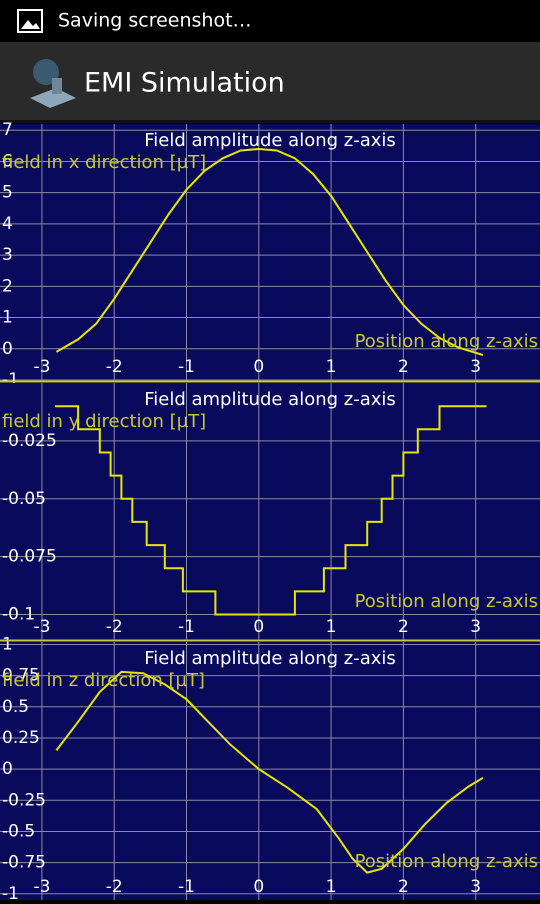 The width and height of the screenshot is (540, 904). What do you see at coordinates (7, 255) in the screenshot?
I see `y-tick-label: 3` at bounding box center [7, 255].